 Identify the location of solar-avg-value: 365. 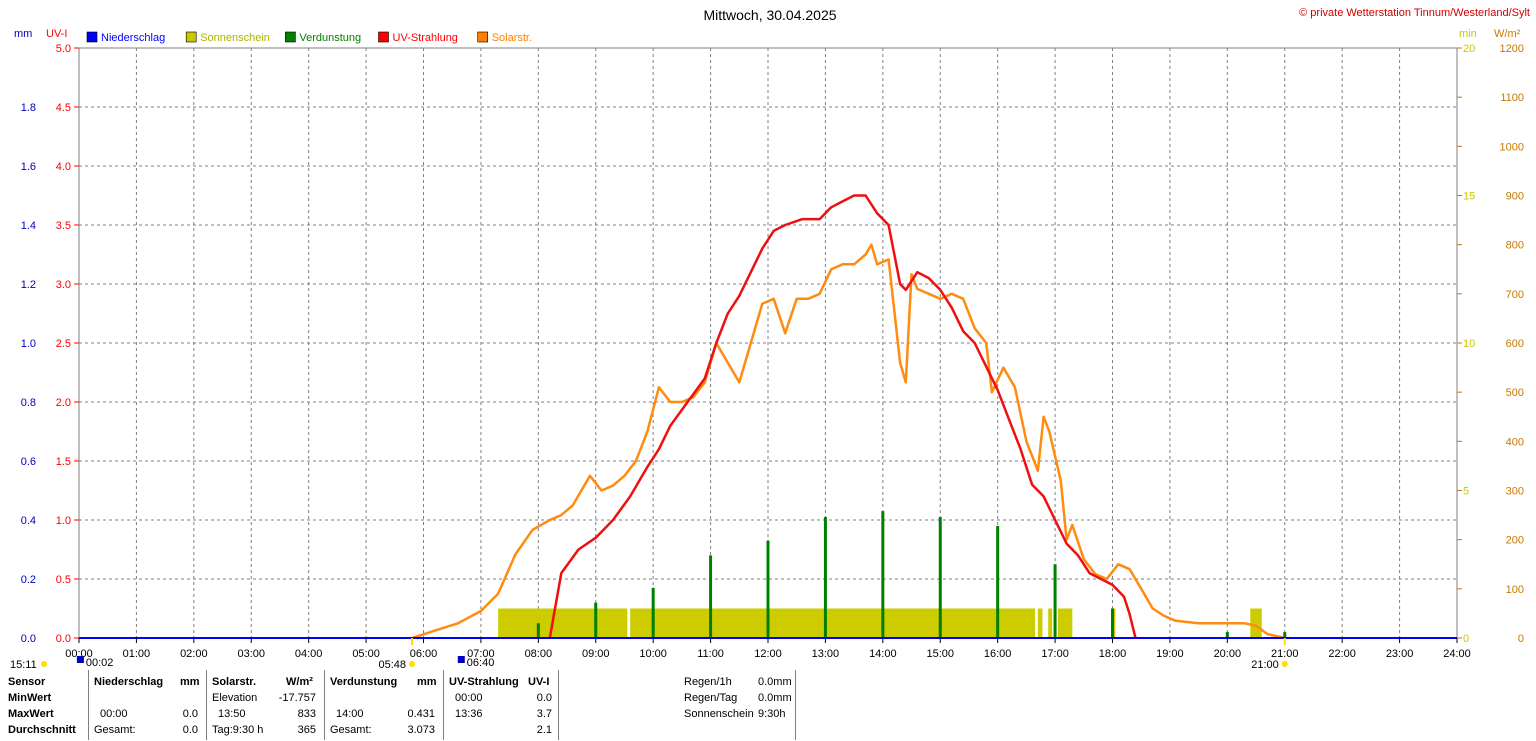
(306, 730).